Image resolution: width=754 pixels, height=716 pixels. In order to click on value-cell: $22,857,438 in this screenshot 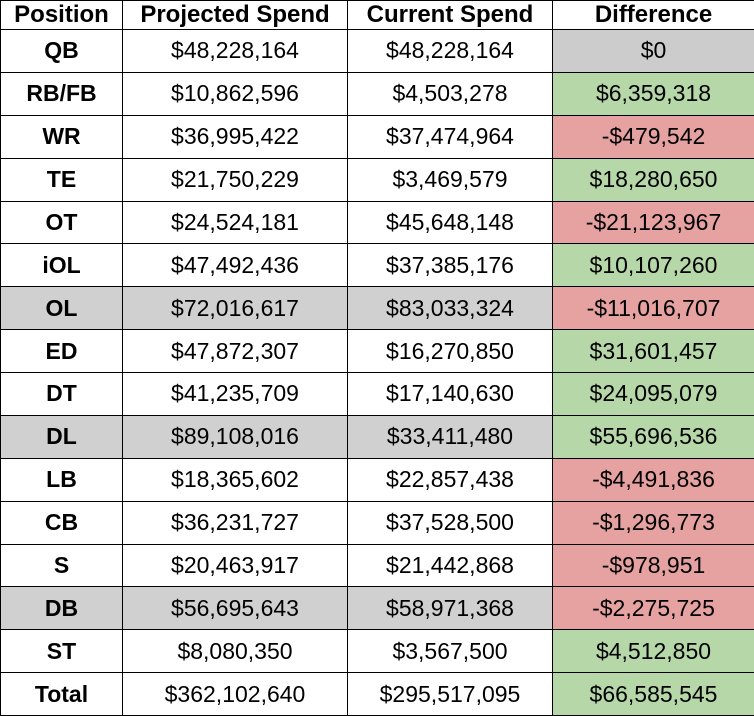, I will do `click(450, 479)`.